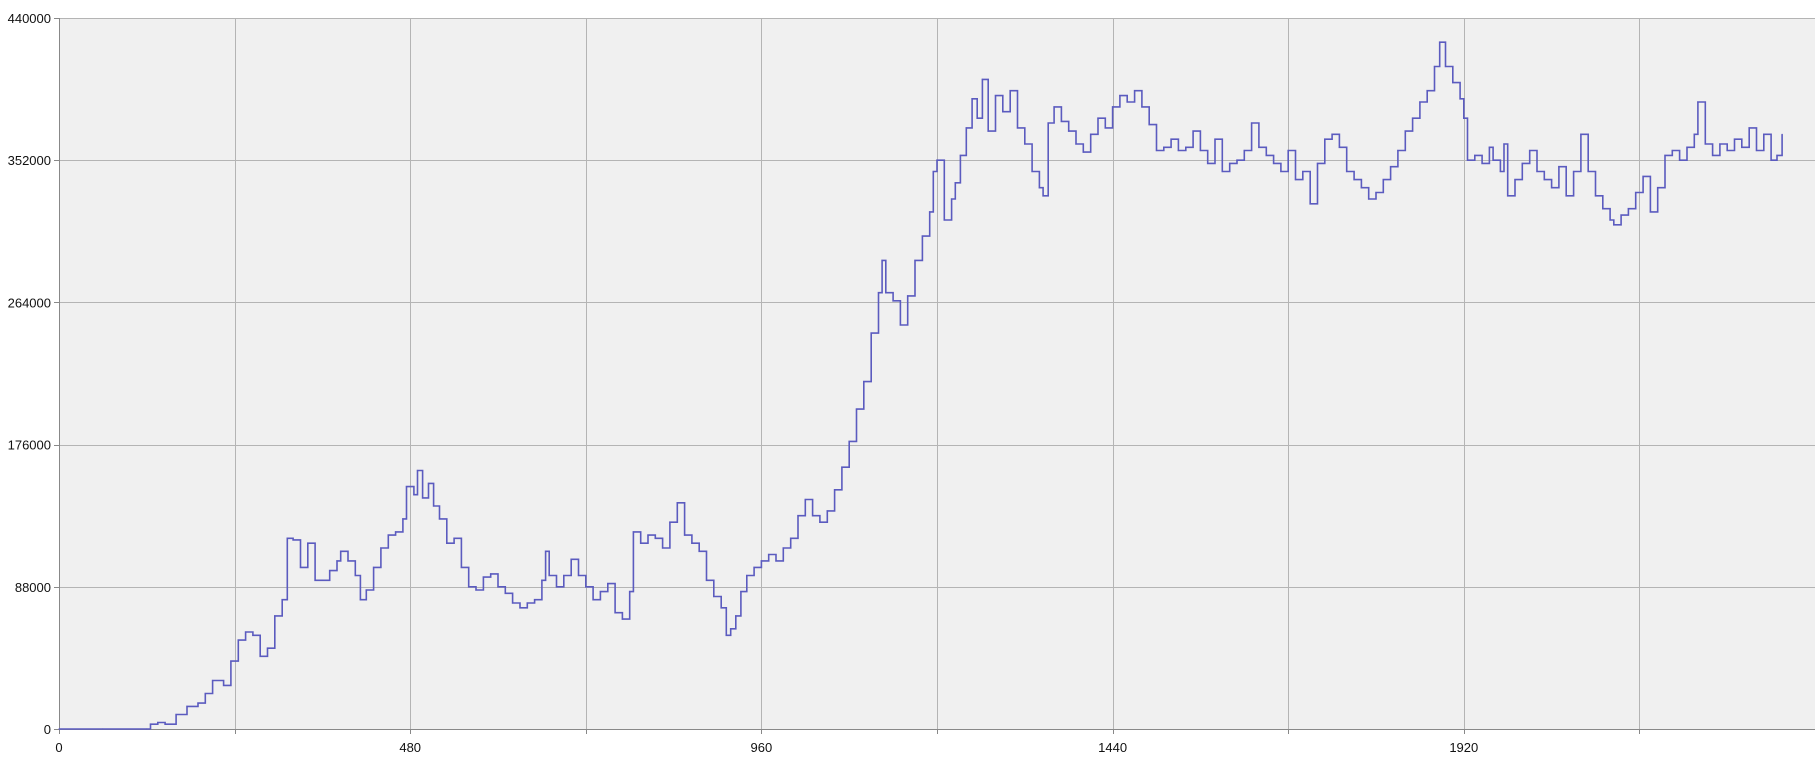 Image resolution: width=1815 pixels, height=772 pixels. What do you see at coordinates (33, 587) in the screenshot?
I see `y-tick-label: 88000` at bounding box center [33, 587].